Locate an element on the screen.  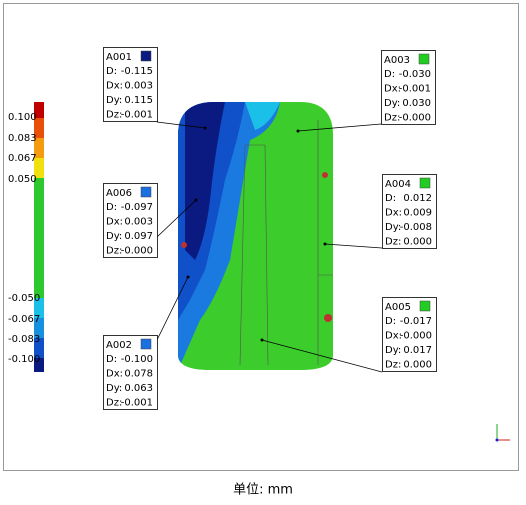
annotation-value: -0.008 is located at coordinates (416, 227).